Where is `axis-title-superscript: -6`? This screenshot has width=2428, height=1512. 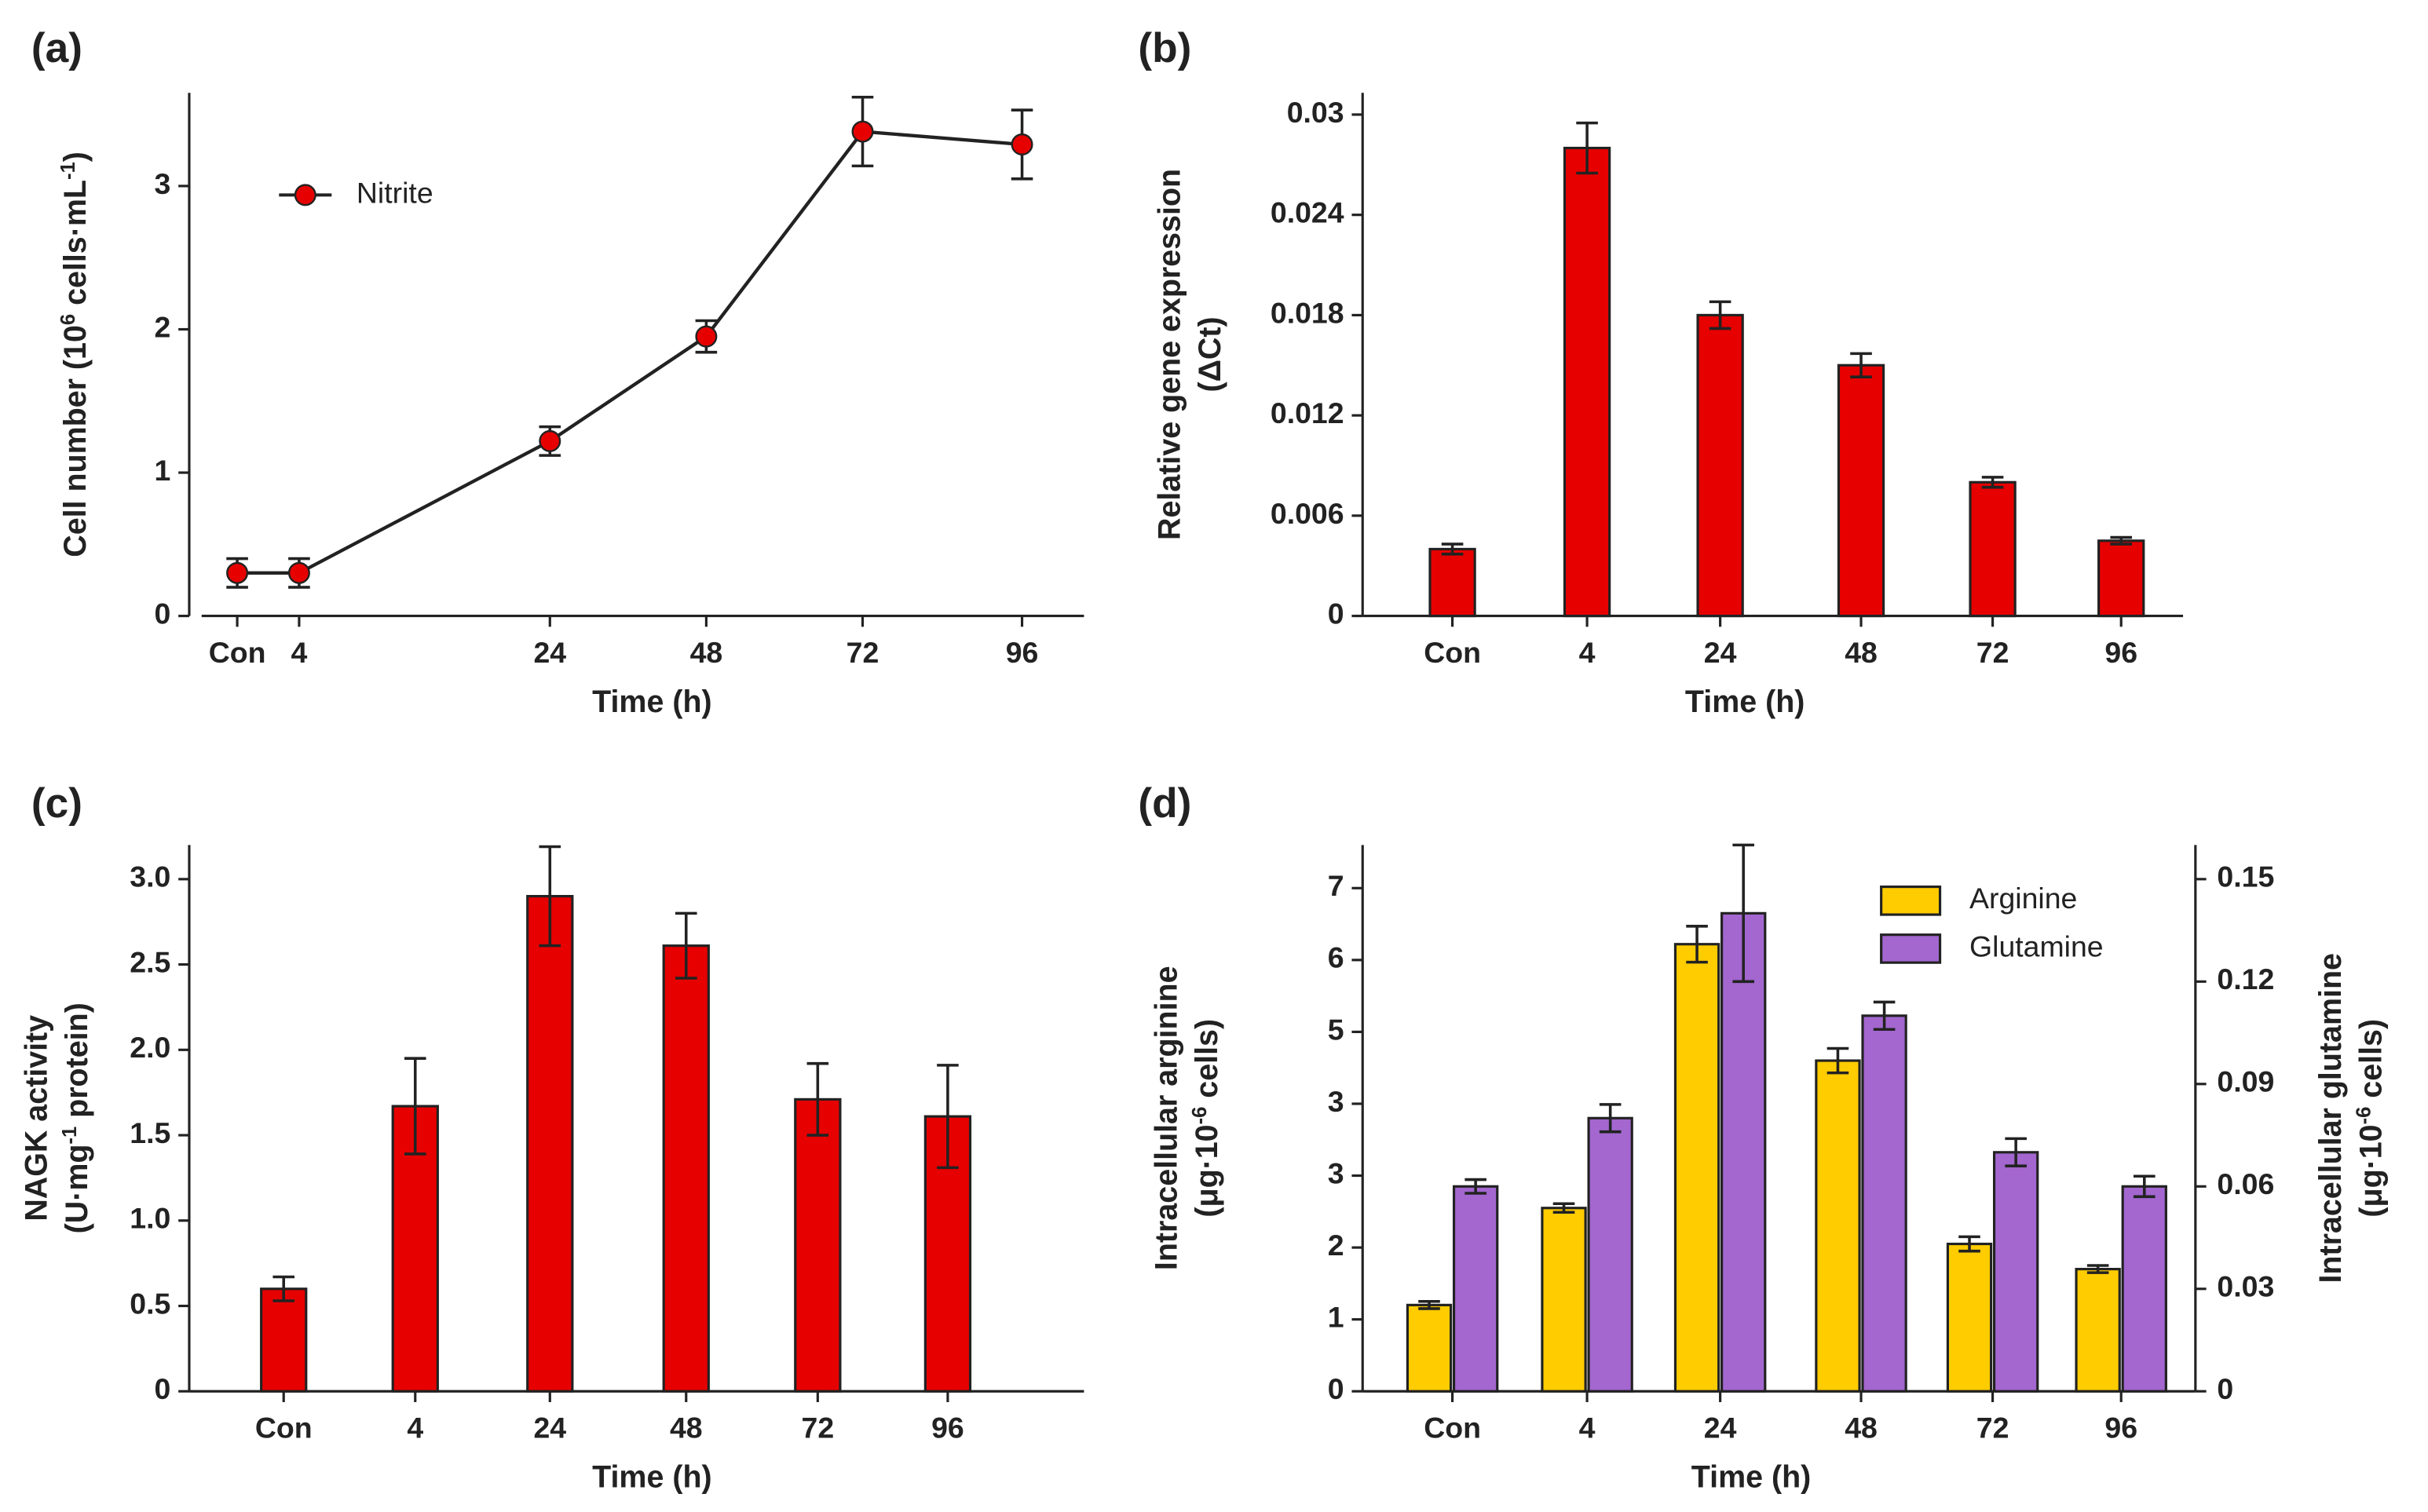 axis-title-superscript: -6 is located at coordinates (1200, 1116).